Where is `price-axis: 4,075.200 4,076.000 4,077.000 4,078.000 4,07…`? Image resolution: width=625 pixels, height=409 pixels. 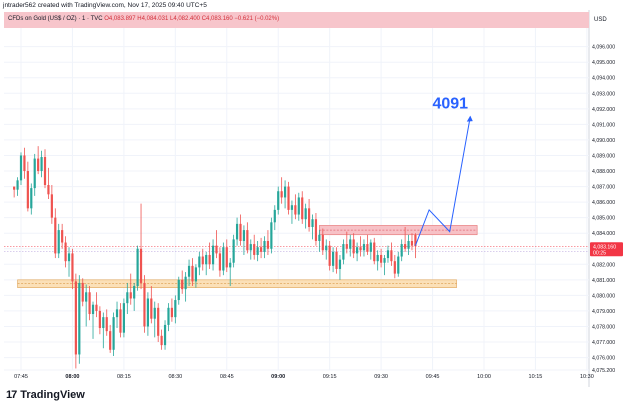
price-axis: 4,075.200 4,076.000 4,077.000 4,078.000 4,07… is located at coordinates (606, 209).